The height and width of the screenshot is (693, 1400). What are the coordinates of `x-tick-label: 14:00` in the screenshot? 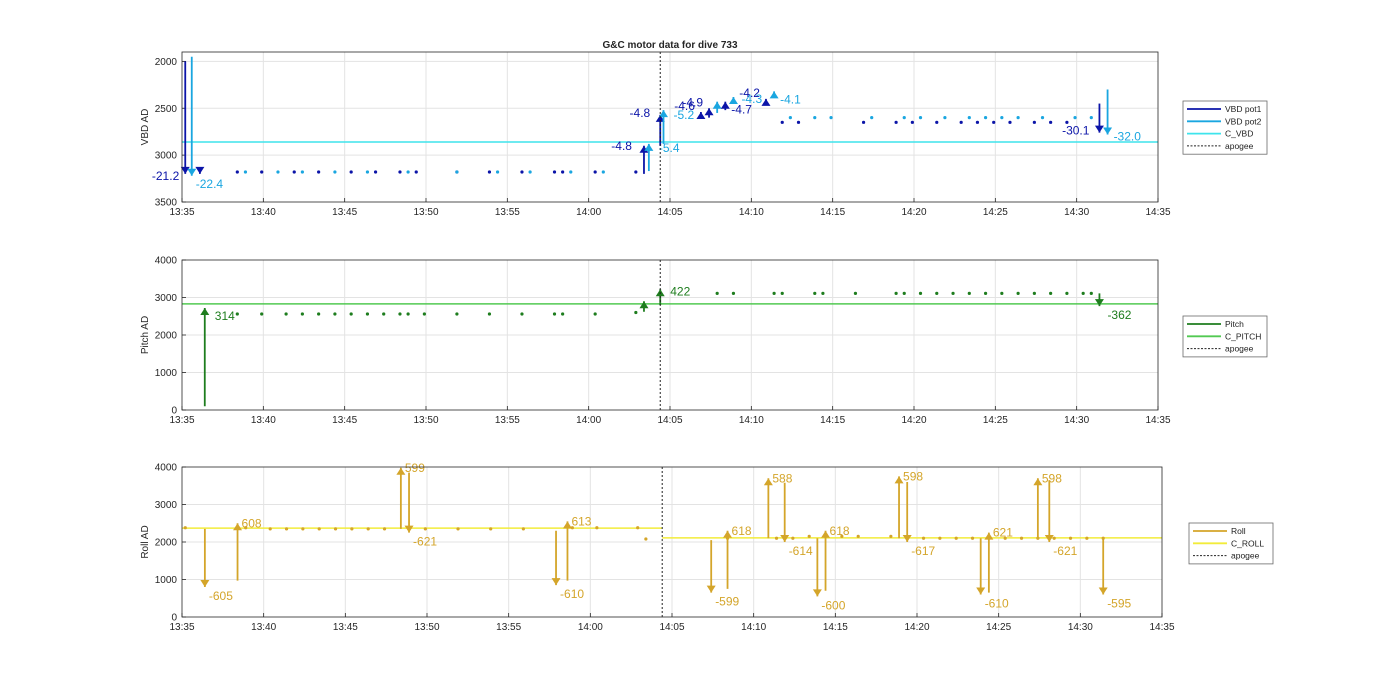 It's located at (588, 420).